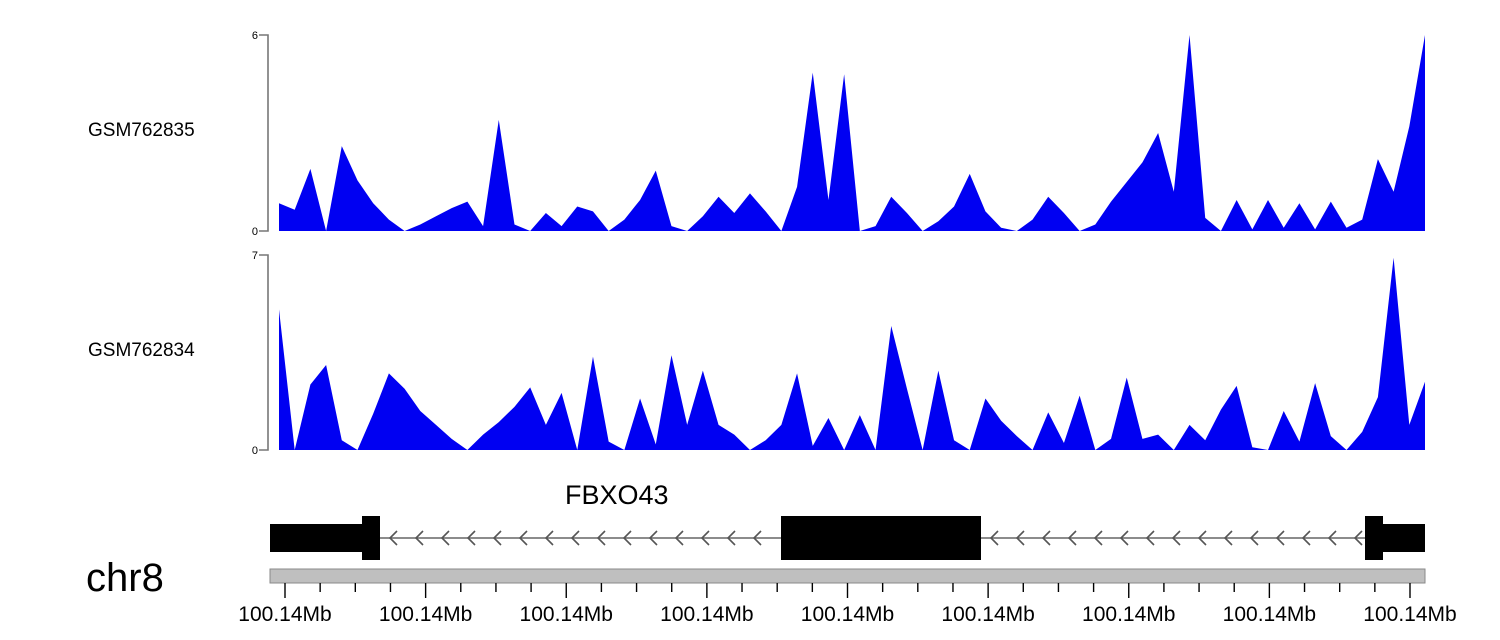  Describe the element at coordinates (255, 256) in the screenshot. I see `y-axis-max-label-track2: 7` at that location.